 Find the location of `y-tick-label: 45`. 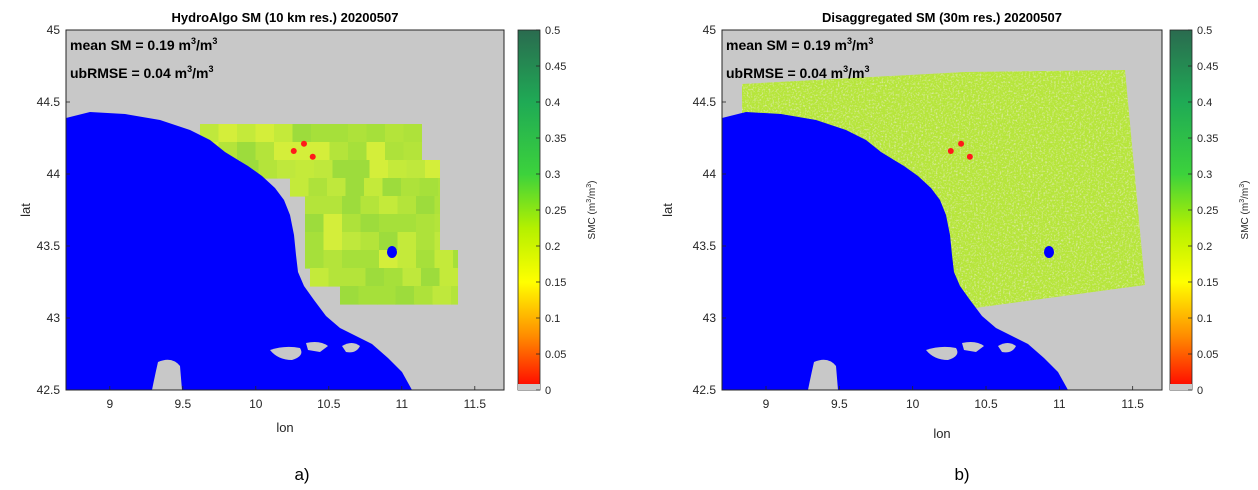

y-tick-label: 45 is located at coordinates (54, 30).